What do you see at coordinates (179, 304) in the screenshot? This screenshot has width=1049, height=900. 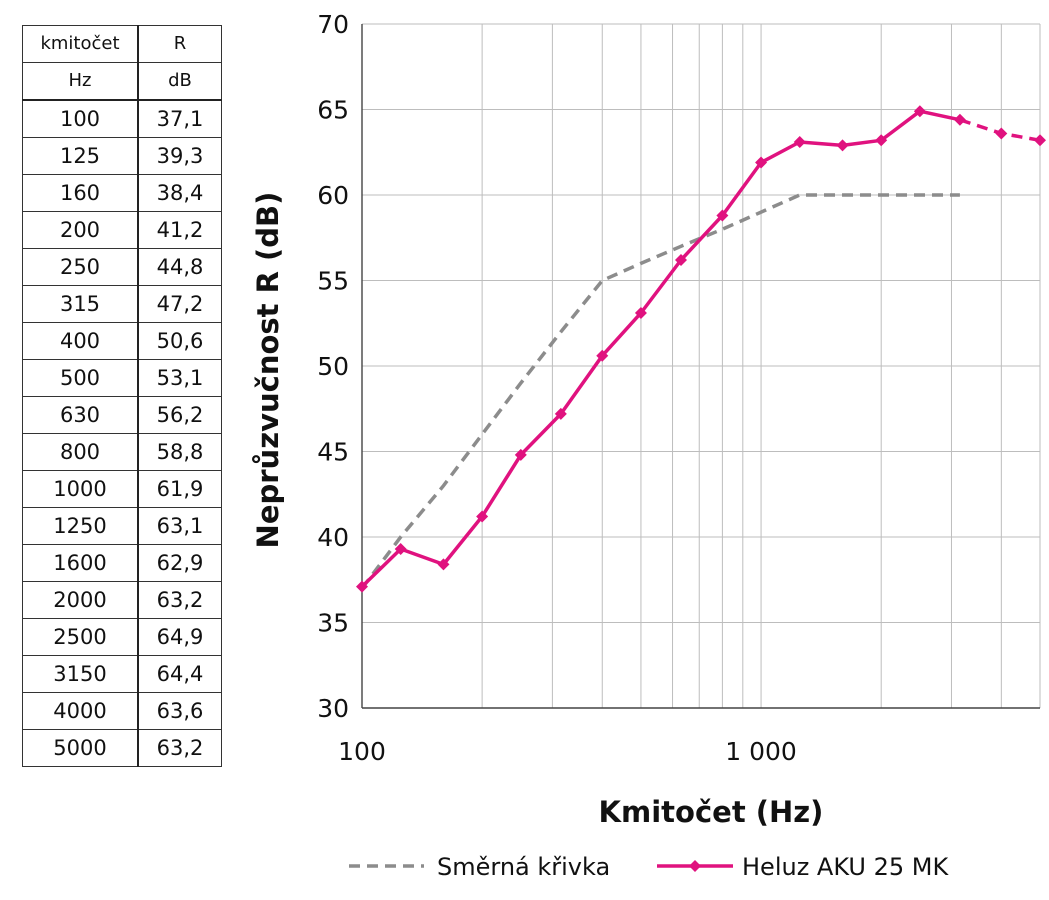 I see `cell-r-value: 47,2` at bounding box center [179, 304].